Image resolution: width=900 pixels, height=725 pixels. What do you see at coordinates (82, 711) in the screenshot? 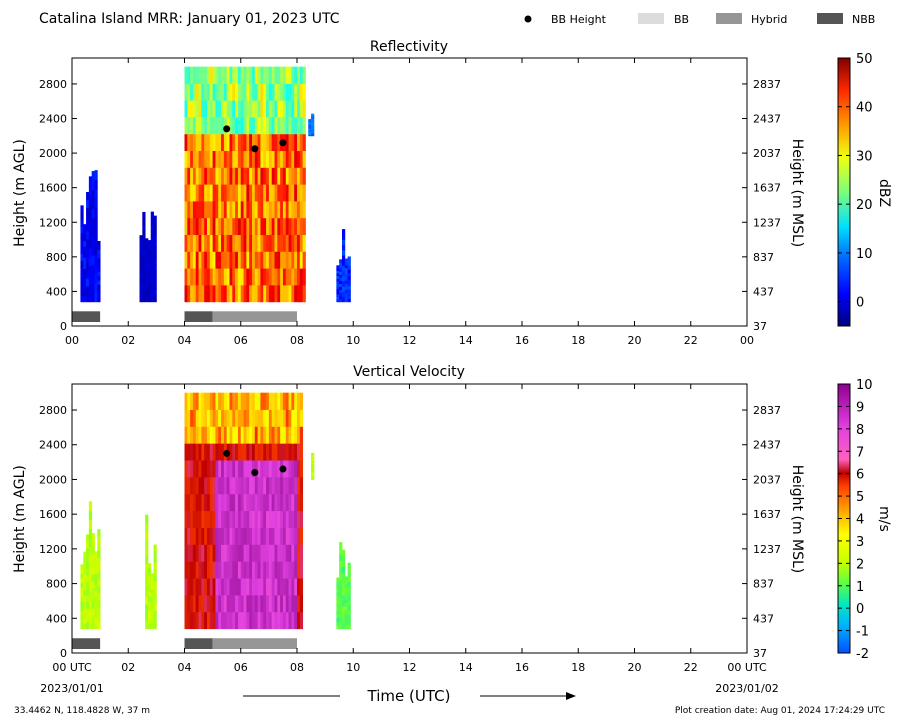
I see `station-location: 33.4462 N, 118.4828 W, 37 m` at bounding box center [82, 711].